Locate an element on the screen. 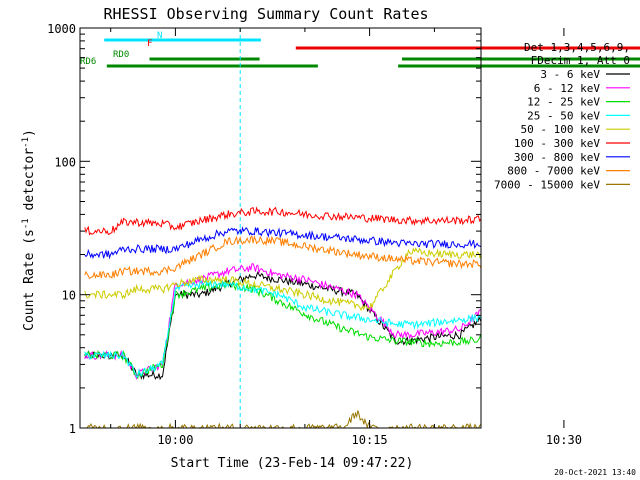  x-axis-label: Start Time (23-Feb-14 09:47:22) is located at coordinates (292, 463).